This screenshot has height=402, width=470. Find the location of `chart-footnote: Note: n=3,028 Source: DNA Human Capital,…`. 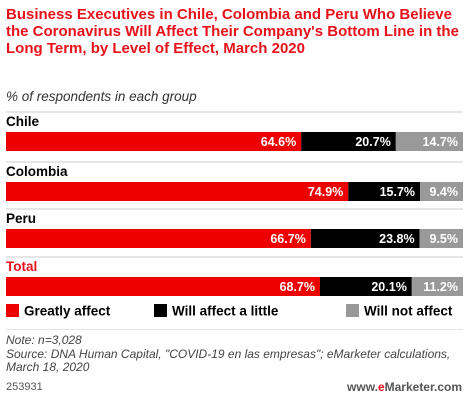

chart-footnote: Note: n=3,028 Source: DNA Human Capital,… is located at coordinates (236, 354).